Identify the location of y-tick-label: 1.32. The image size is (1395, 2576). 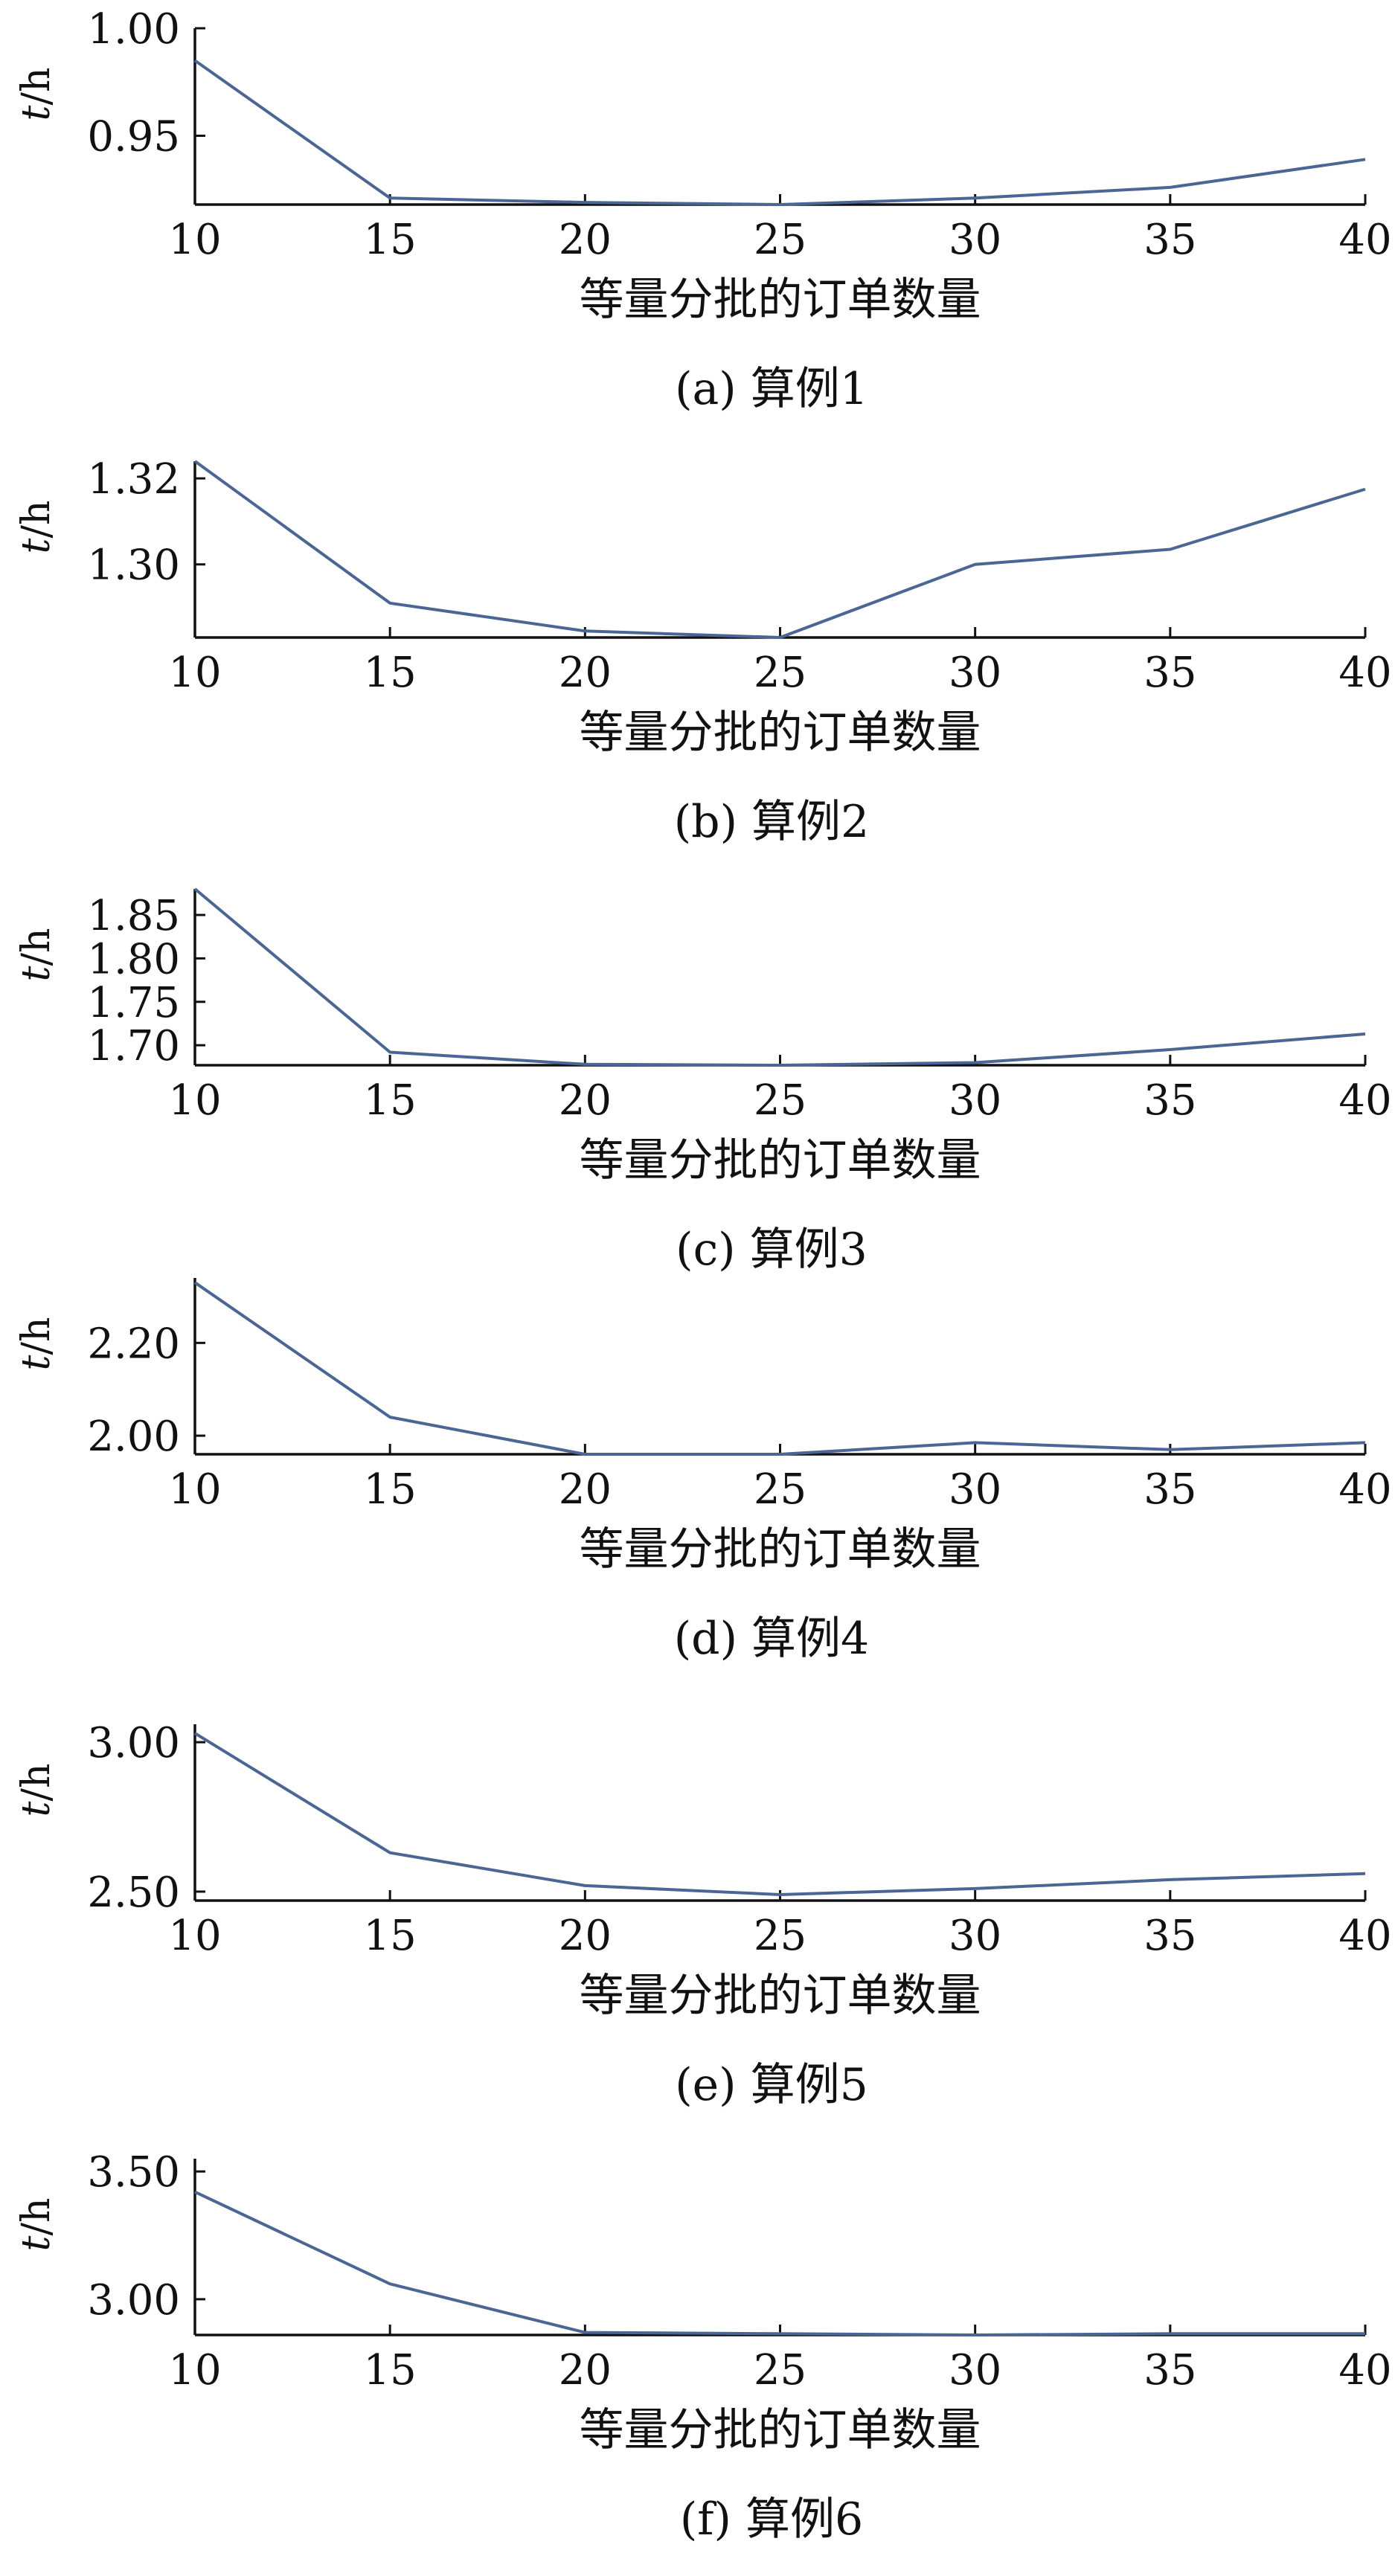
(133, 479).